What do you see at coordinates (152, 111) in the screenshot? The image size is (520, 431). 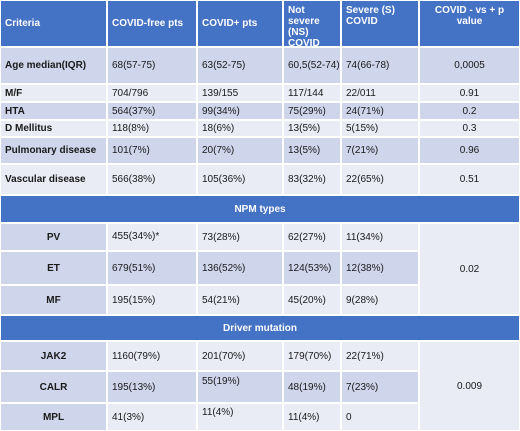 I see `cell-free: 564(37%)` at bounding box center [152, 111].